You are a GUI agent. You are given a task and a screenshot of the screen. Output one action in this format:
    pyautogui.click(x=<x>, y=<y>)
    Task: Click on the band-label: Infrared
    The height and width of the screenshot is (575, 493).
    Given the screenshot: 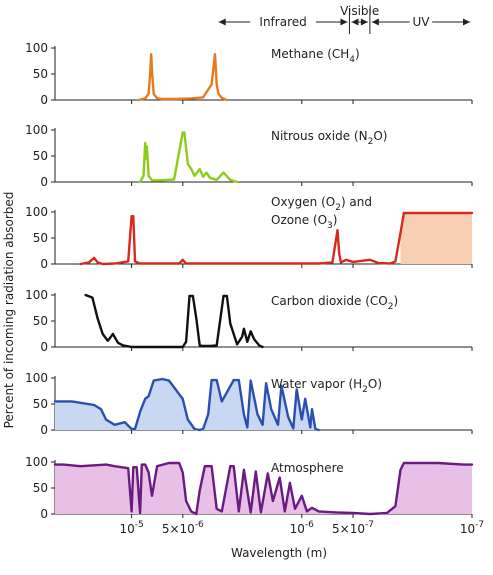 What is the action you would take?
    pyautogui.click(x=282, y=22)
    